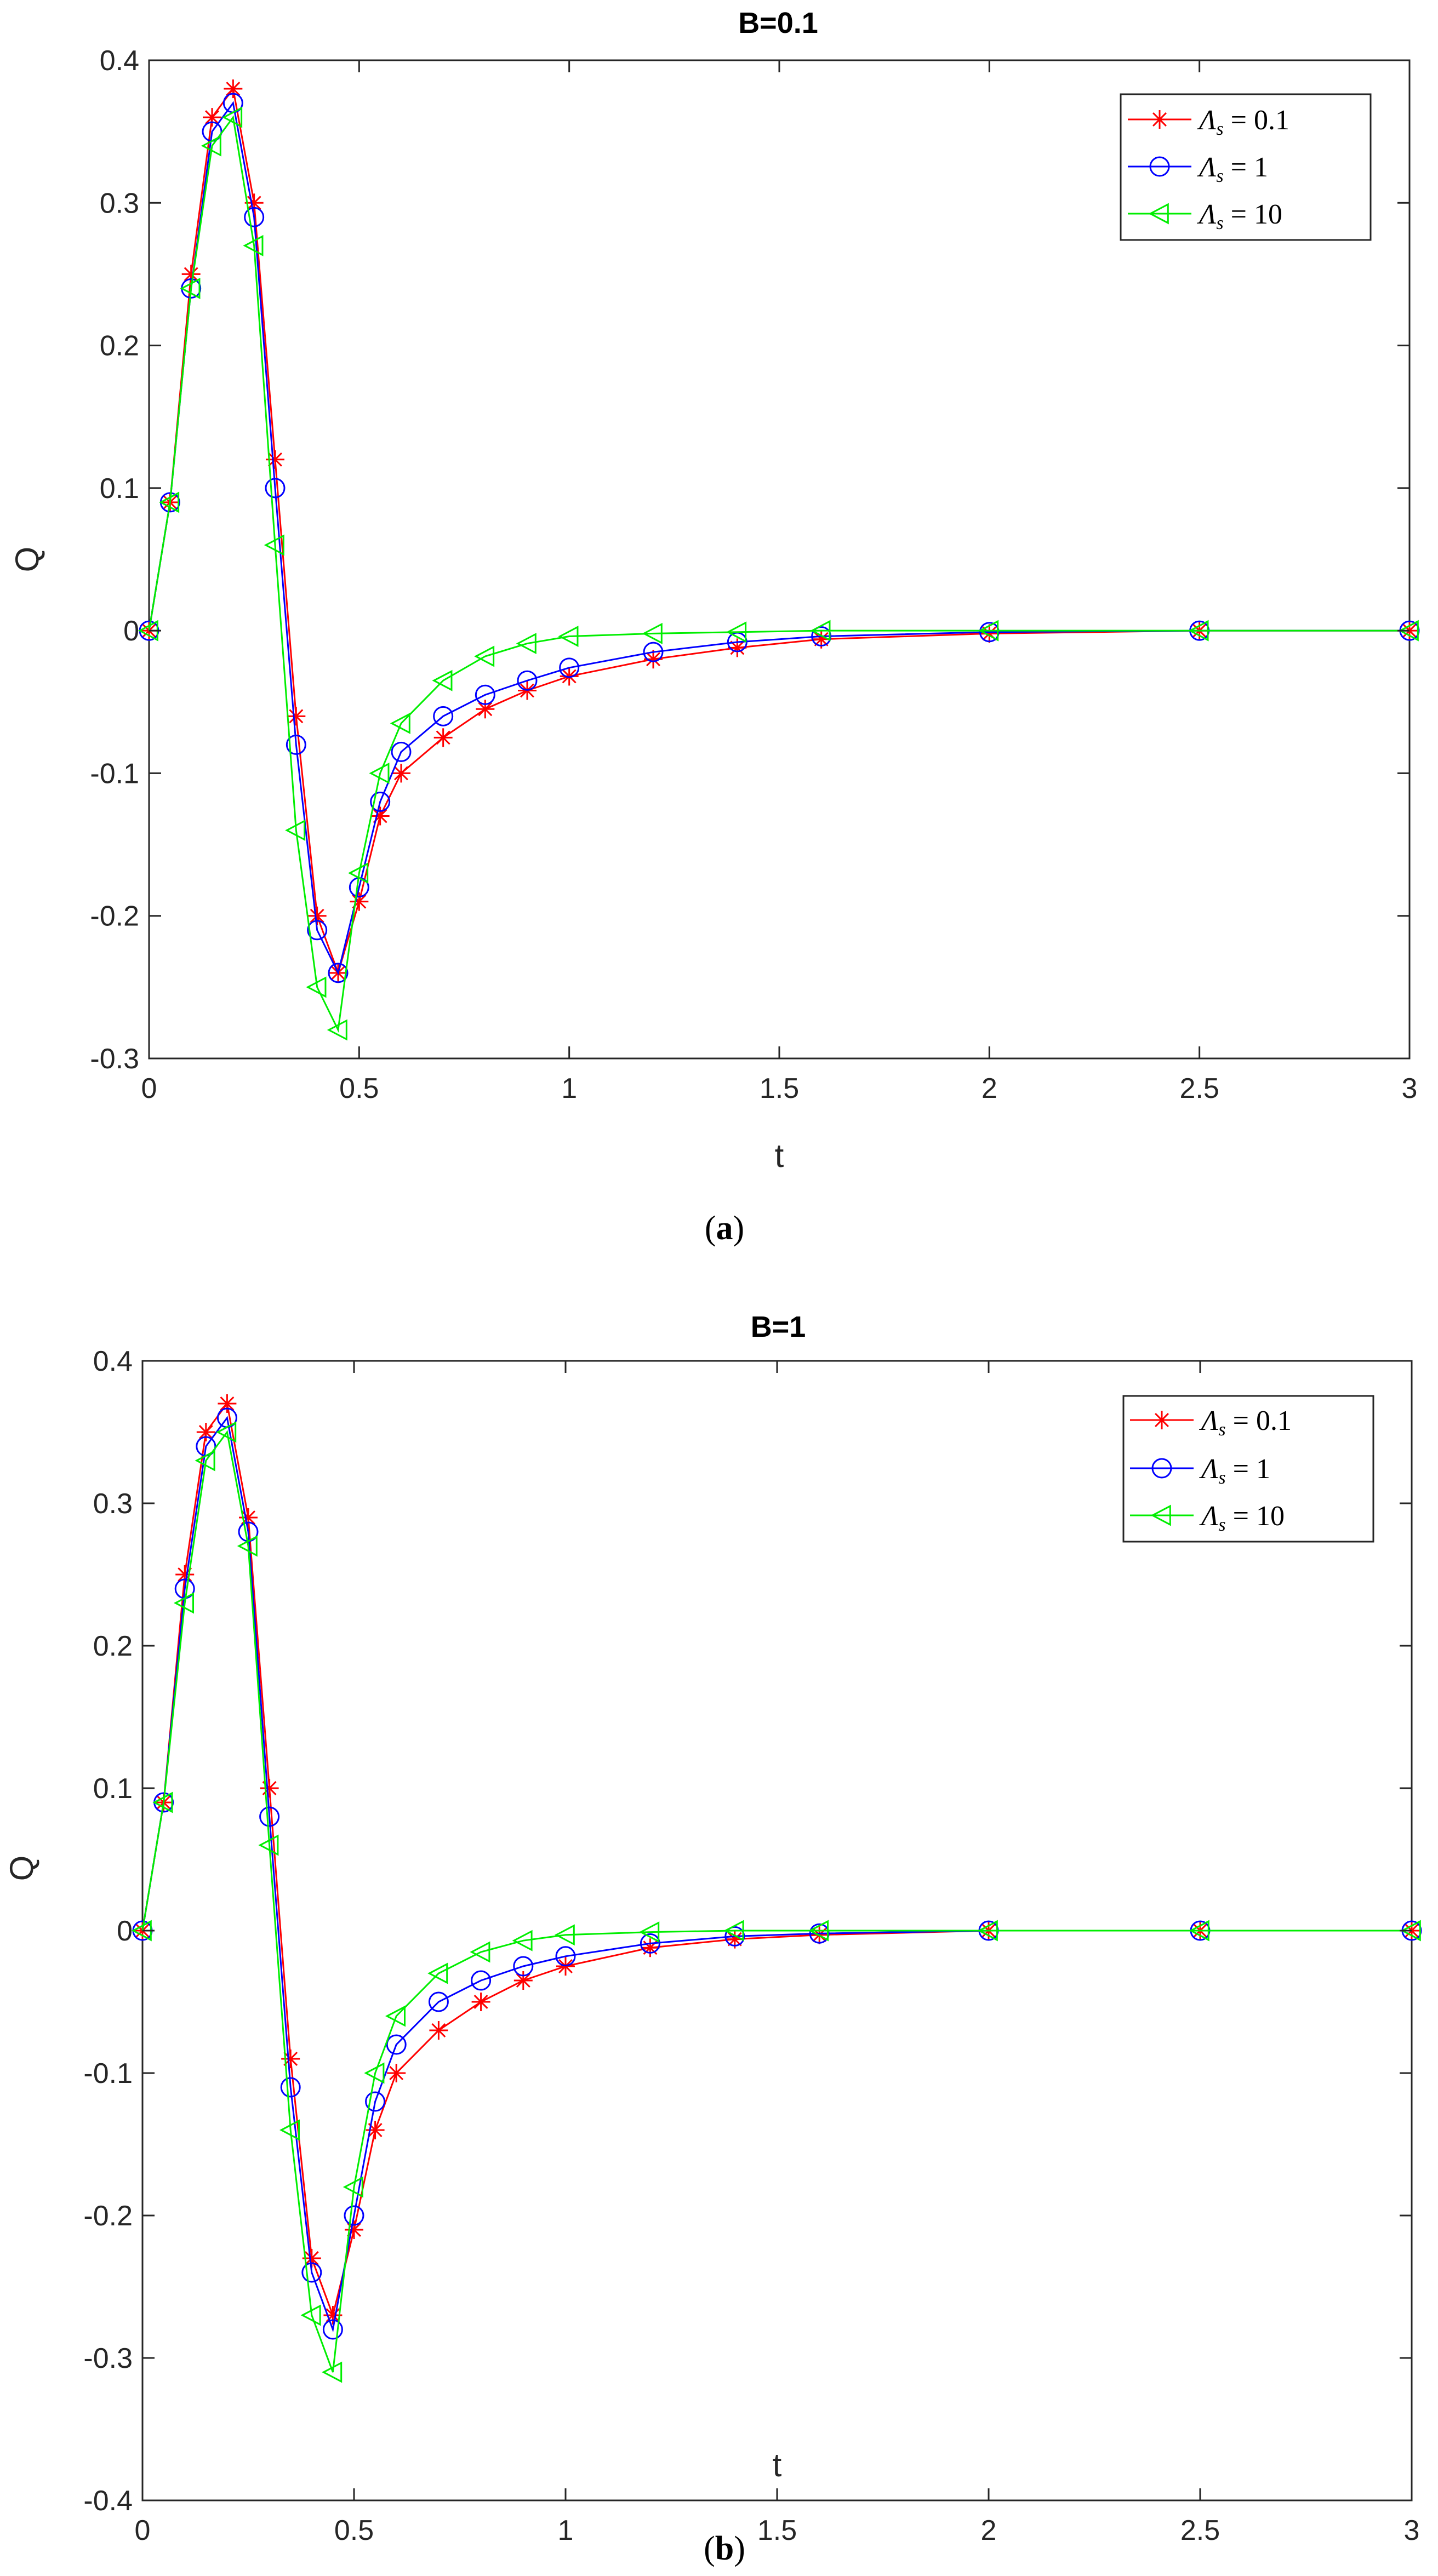 The height and width of the screenshot is (2576, 1438). I want to click on x-tick-label: 0.5, so click(354, 2530).